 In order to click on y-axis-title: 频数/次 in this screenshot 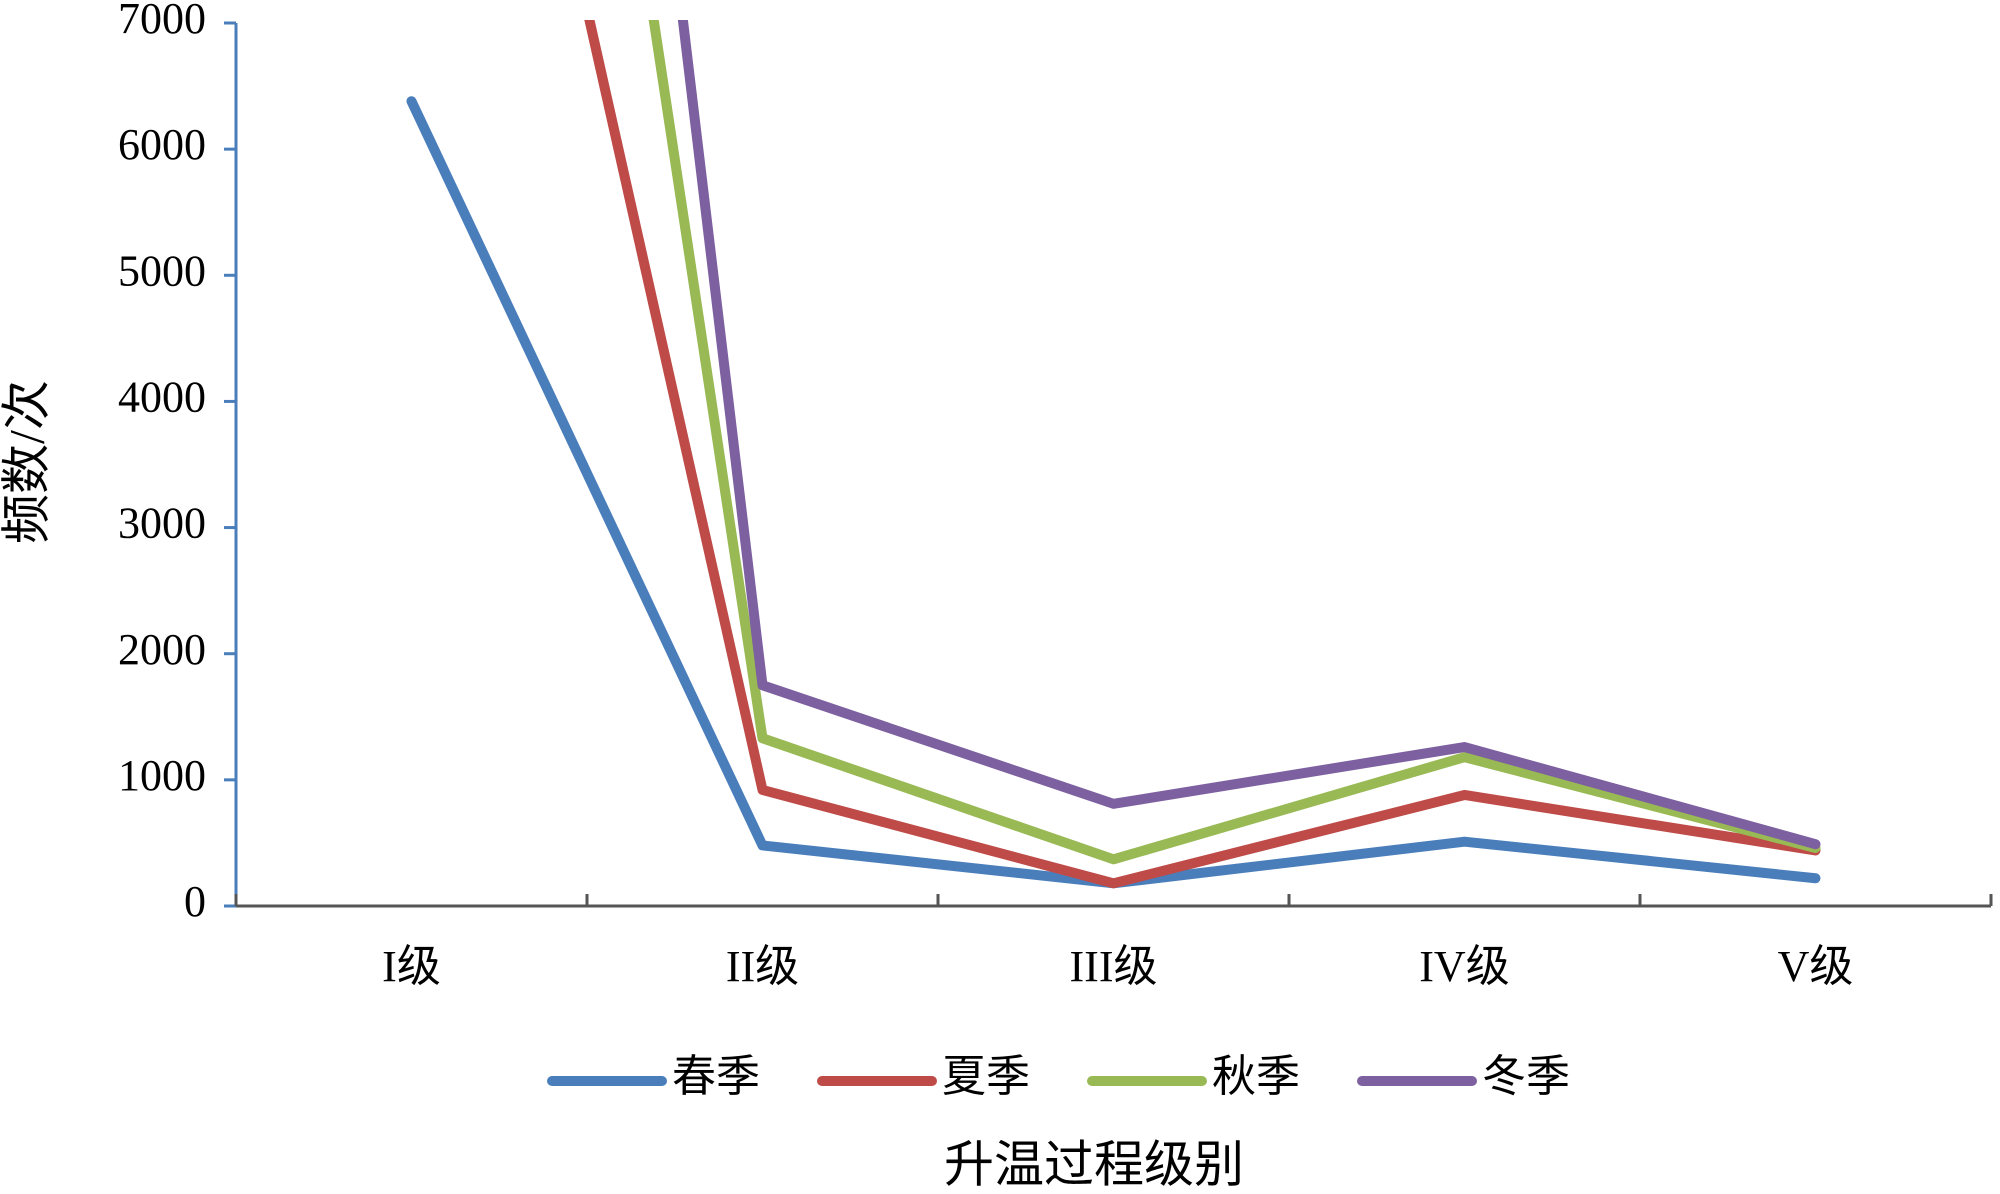, I will do `click(27, 462)`.